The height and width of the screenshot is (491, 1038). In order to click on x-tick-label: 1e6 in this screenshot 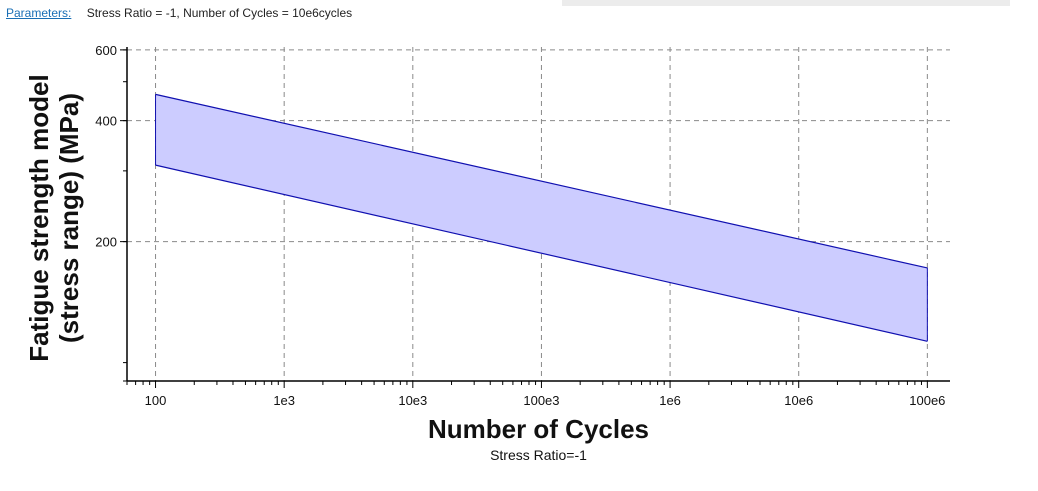, I will do `click(670, 400)`.